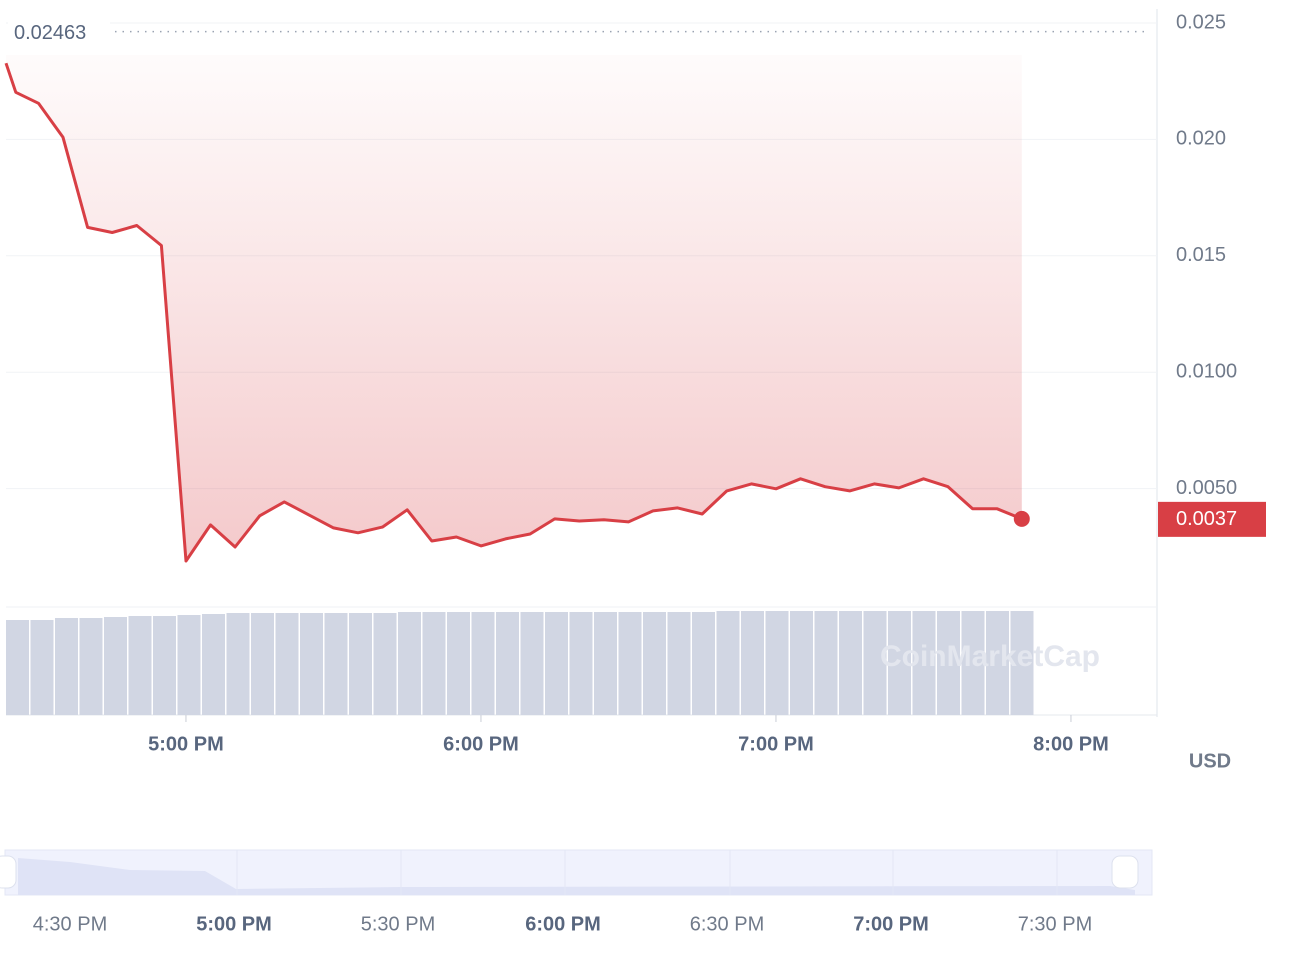  I want to click on y-tick-label: 0.025, so click(1201, 22).